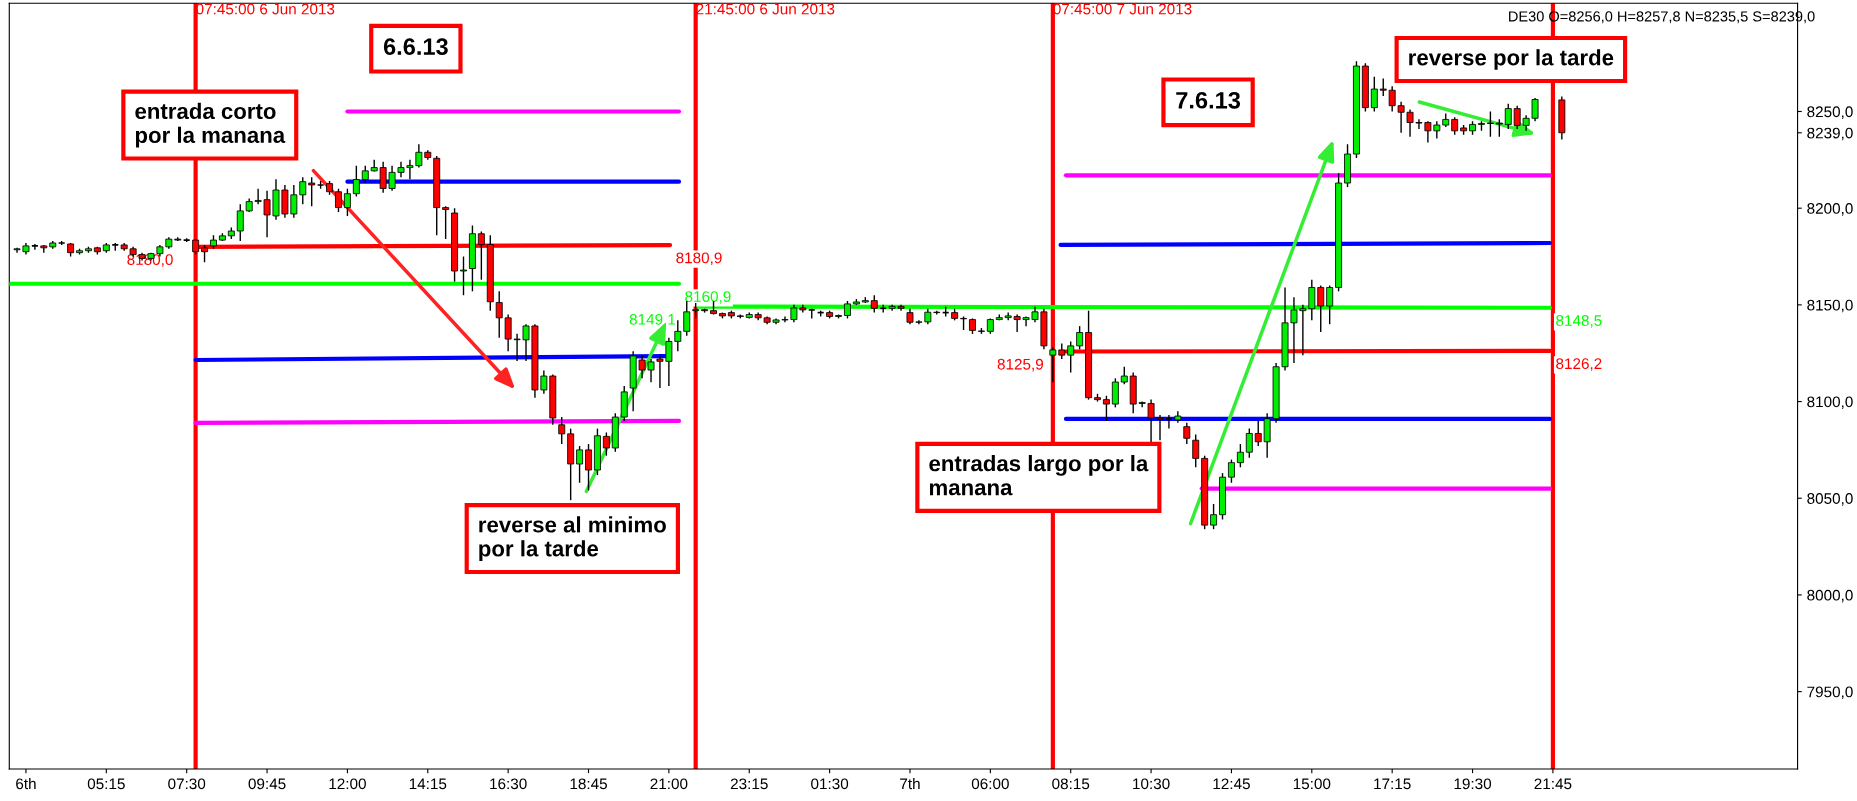 Image resolution: width=1857 pixels, height=801 pixels. What do you see at coordinates (1039, 475) in the screenshot?
I see `annotation: entradas largo por la manana` at bounding box center [1039, 475].